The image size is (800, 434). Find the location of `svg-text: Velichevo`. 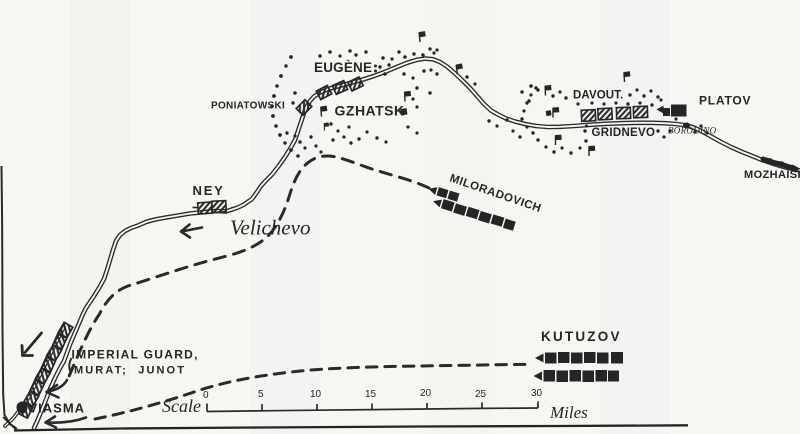

svg-text: Velichevo is located at coordinates (270, 228).